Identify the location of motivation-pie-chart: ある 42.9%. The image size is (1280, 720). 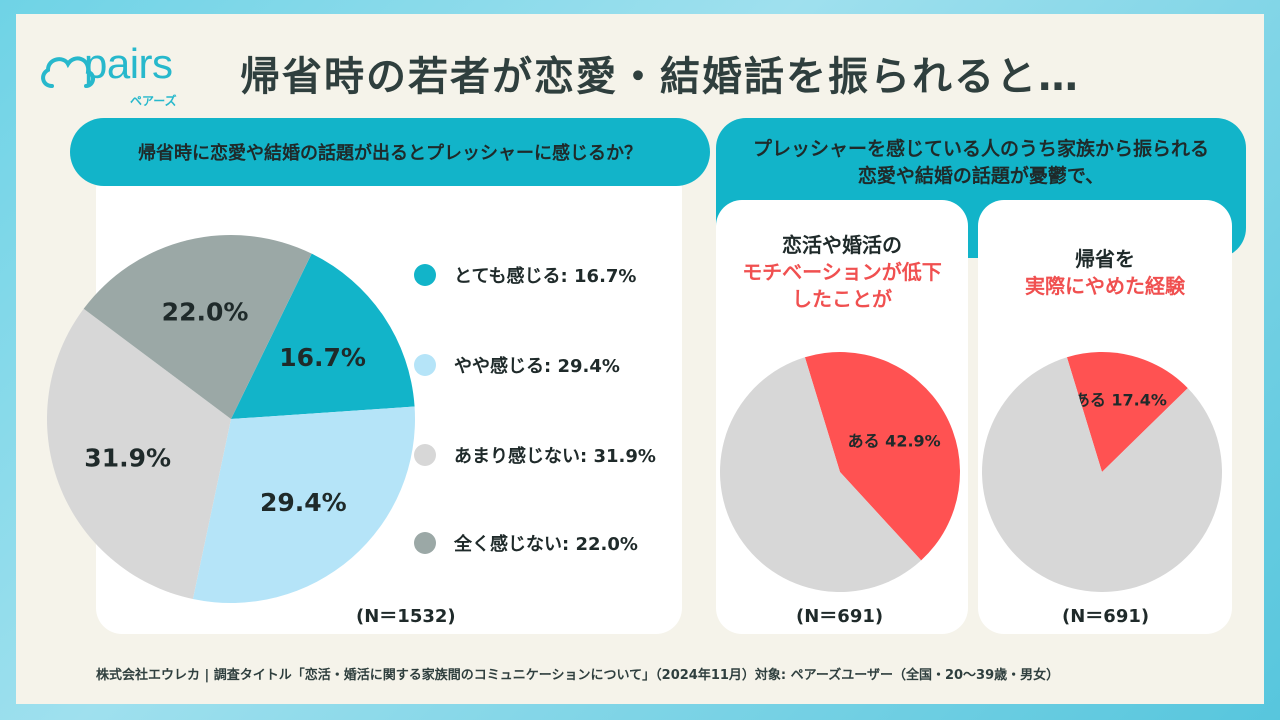
(840, 472).